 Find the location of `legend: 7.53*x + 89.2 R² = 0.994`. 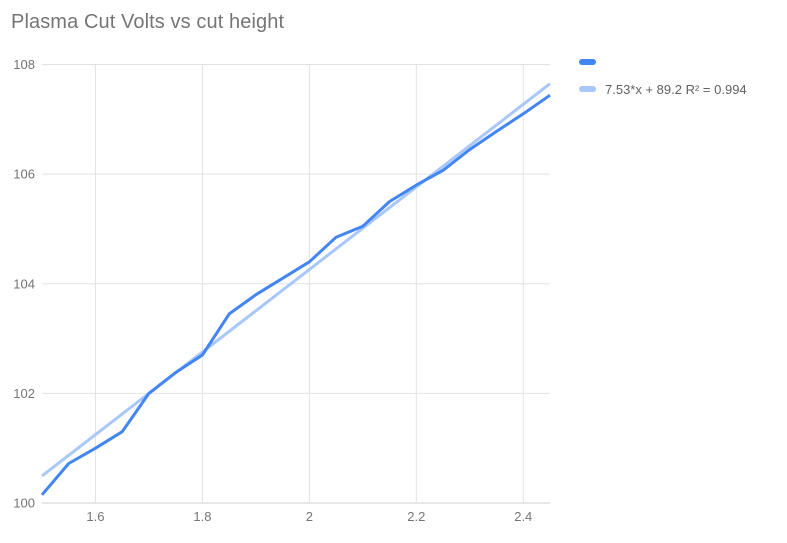

legend: 7.53*x + 89.2 R² = 0.994 is located at coordinates (663, 81).